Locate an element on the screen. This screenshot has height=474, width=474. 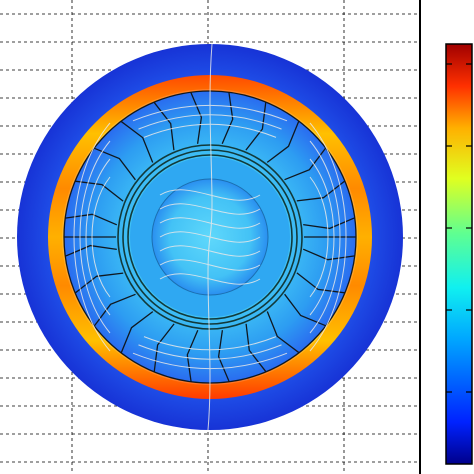
winding-ring-inner is located at coordinates (210, 237).